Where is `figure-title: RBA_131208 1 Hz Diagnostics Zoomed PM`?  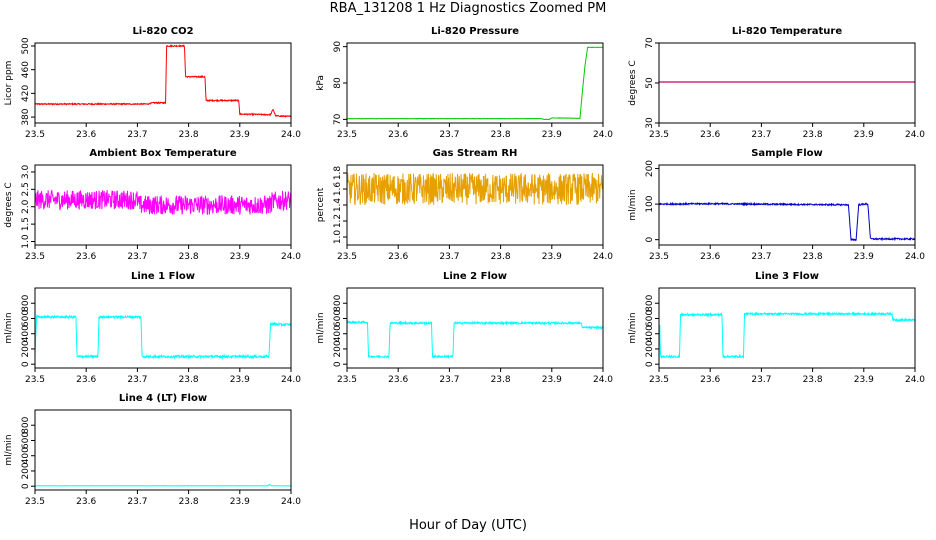
figure-title: RBA_131208 1 Hz Diagnostics Zoomed PM is located at coordinates (468, 8).